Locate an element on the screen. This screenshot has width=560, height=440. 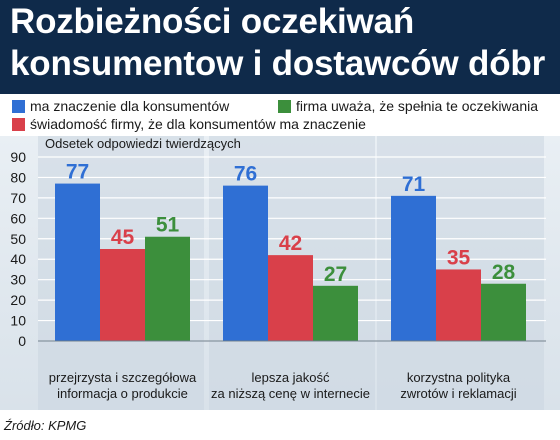
category-label: zwrotów i reklamacji is located at coordinates (458, 393).